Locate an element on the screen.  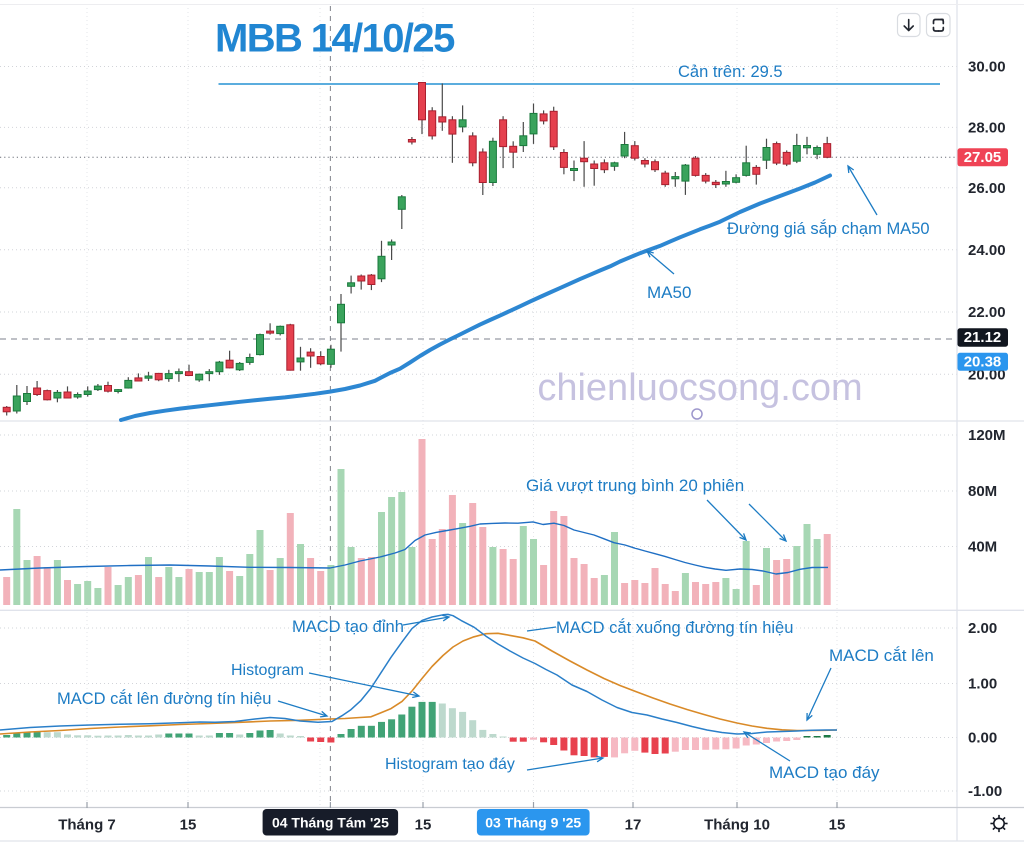
svg-text: 22.00 is located at coordinates (987, 312).